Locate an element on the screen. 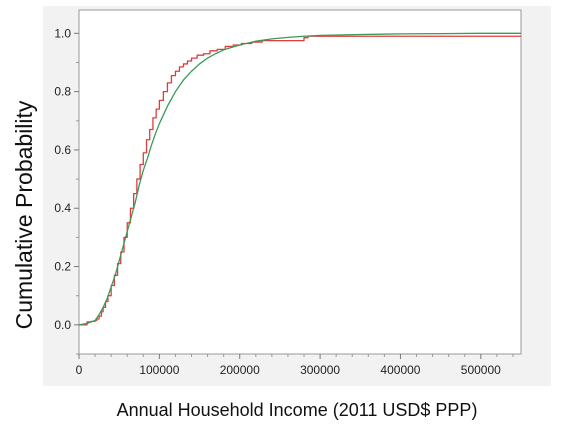 This screenshot has height=429, width=563. x-tick-label: 500000 is located at coordinates (481, 370).